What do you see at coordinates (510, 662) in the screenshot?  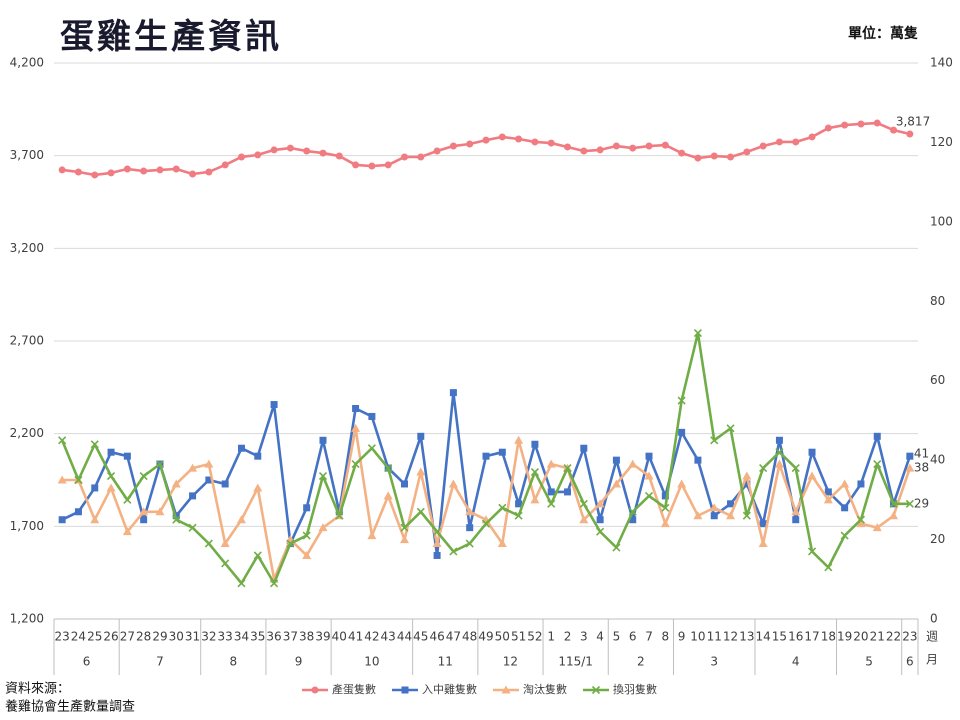 I see `month-label: 12` at bounding box center [510, 662].